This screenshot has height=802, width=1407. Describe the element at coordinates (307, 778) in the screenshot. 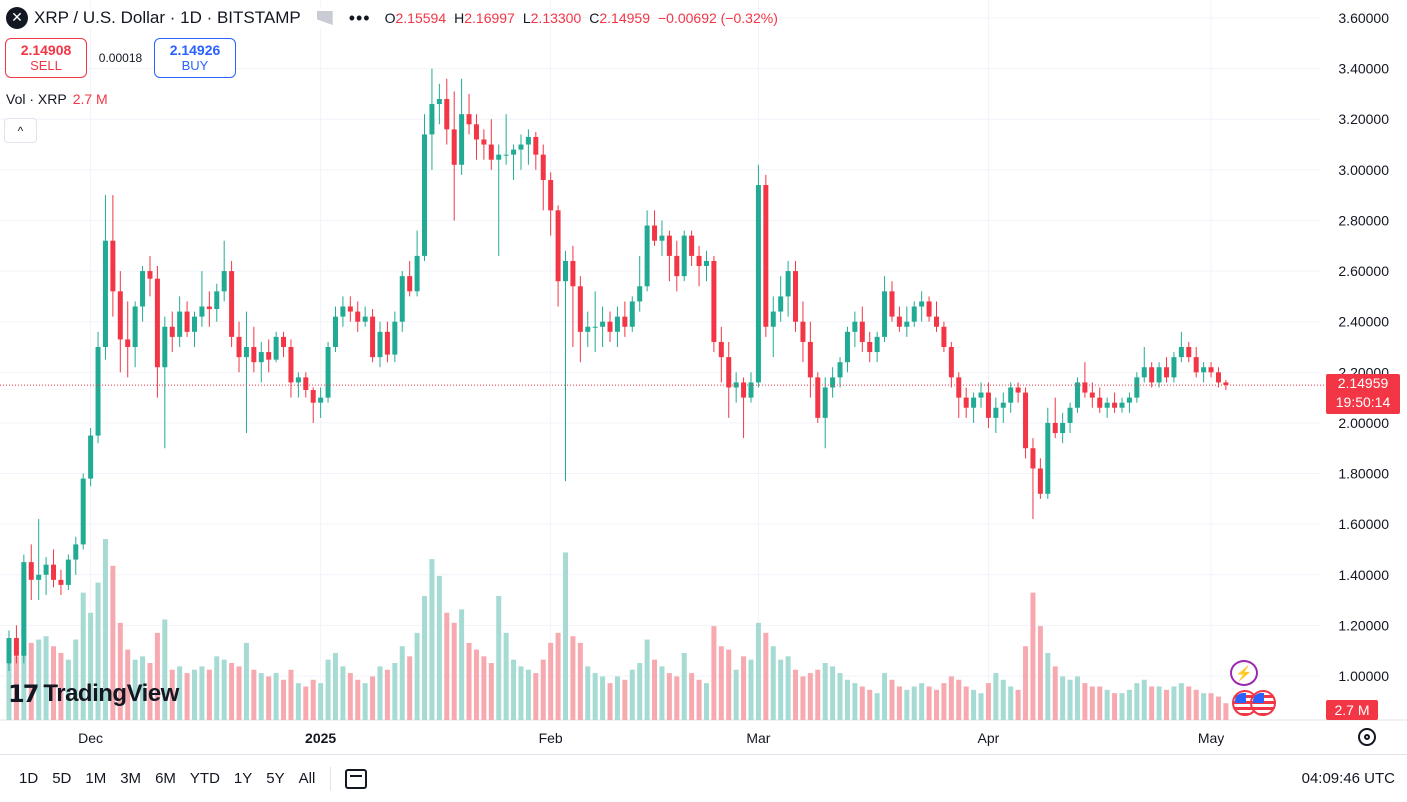

I see `tf-all-button: All` at that location.